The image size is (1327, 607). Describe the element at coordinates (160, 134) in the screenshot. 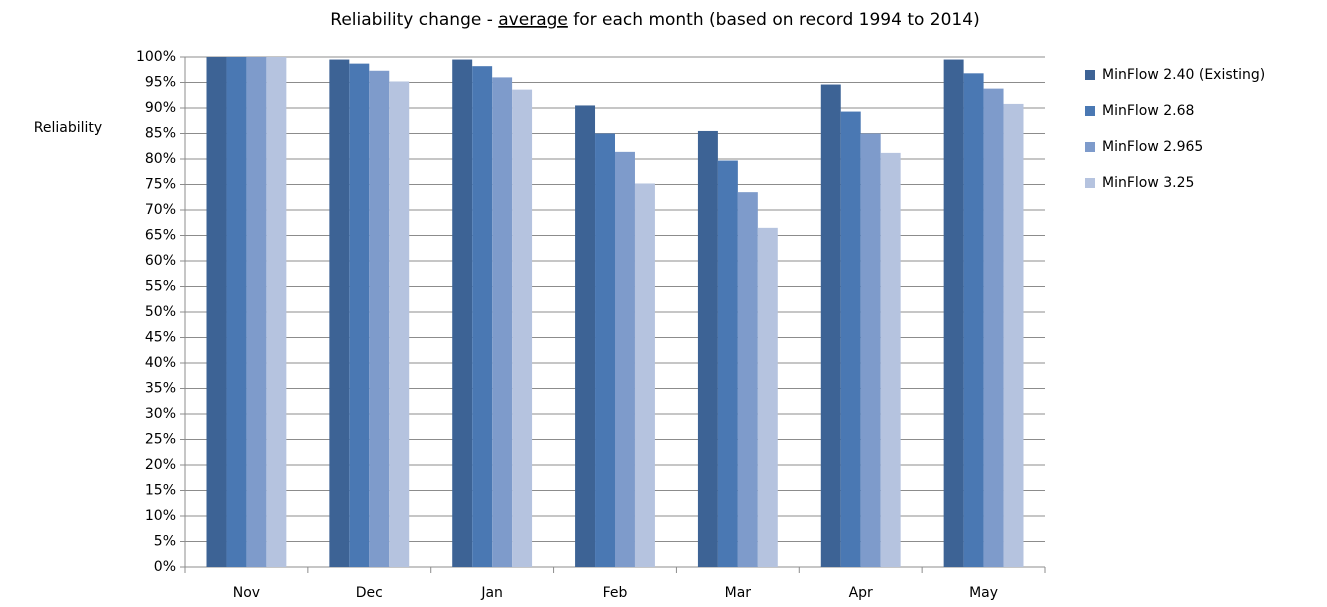

I see `y-tick-label: 85%` at that location.